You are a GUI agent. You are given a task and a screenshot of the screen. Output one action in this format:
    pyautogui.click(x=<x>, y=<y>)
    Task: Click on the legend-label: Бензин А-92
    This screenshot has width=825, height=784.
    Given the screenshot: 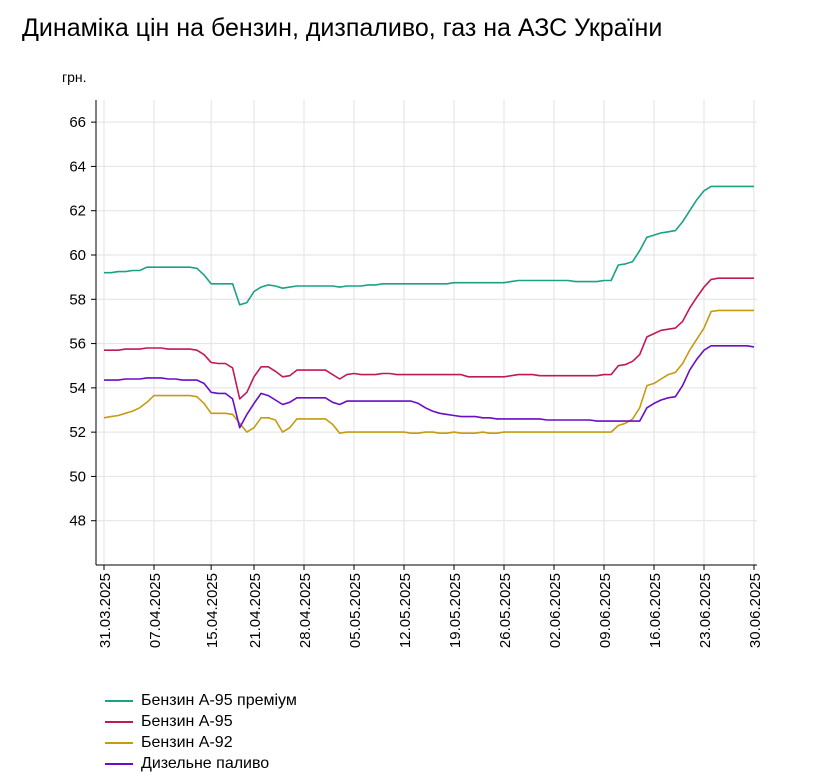 What is the action you would take?
    pyautogui.click(x=187, y=742)
    